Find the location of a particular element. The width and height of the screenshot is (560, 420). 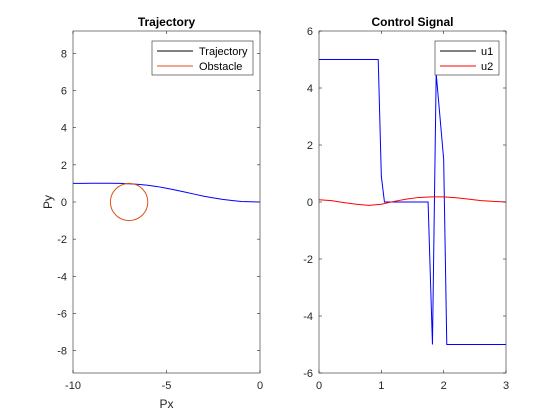

l-ytick-label: 8 is located at coordinates (64, 54).